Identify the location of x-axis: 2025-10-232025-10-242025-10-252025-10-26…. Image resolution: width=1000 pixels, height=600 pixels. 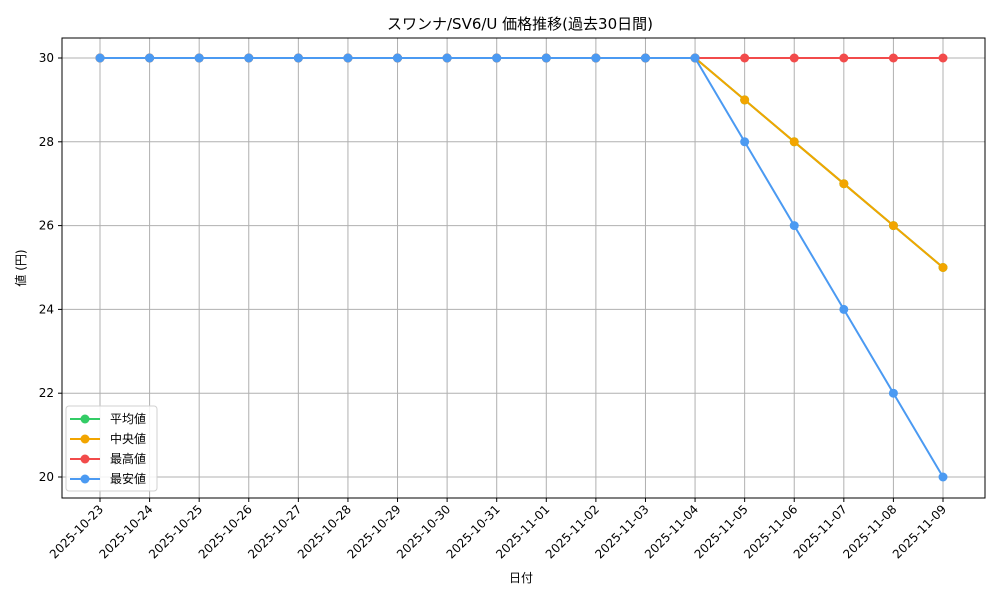
(498, 529).